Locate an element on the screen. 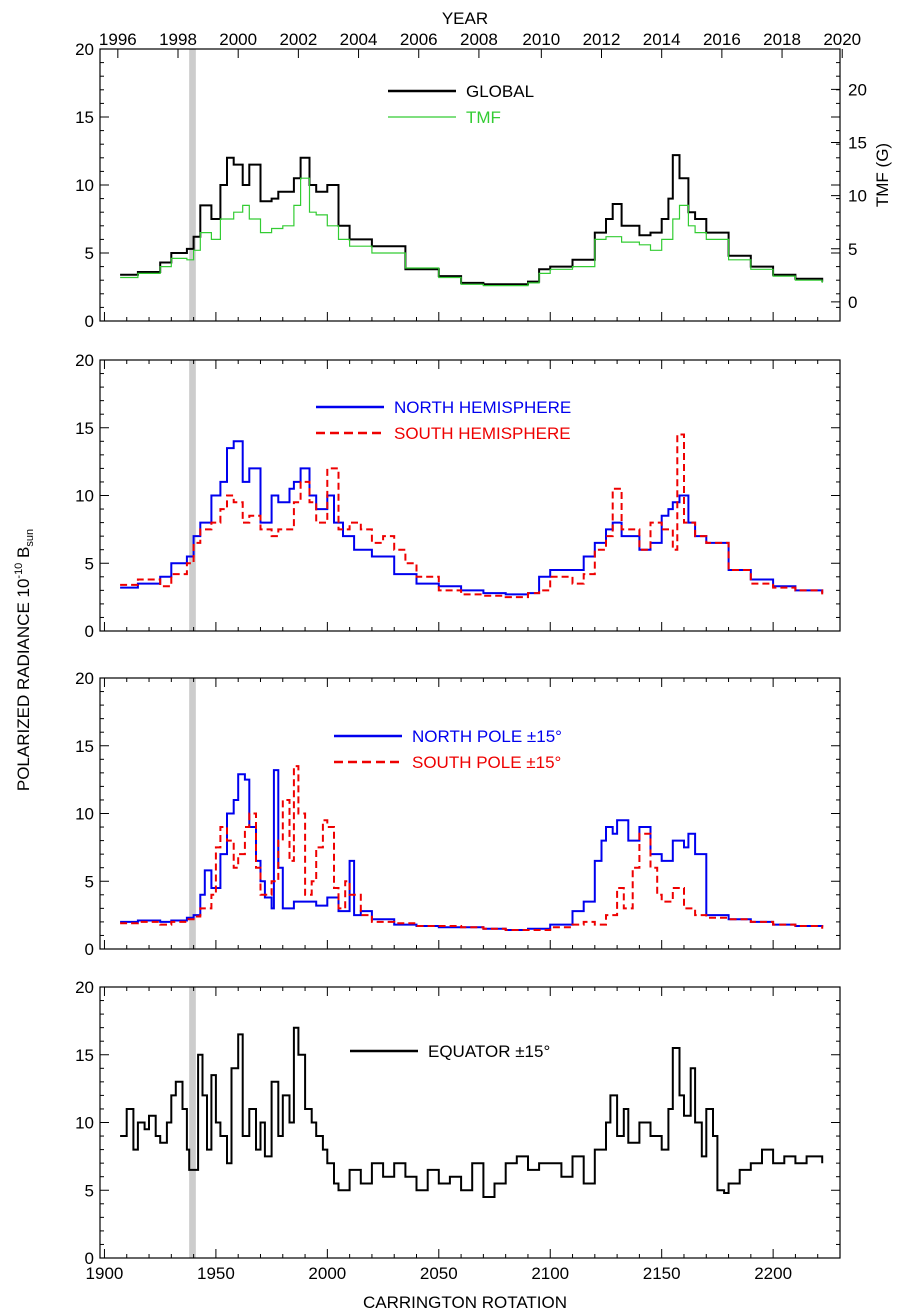  series-line-global is located at coordinates (472, 220).